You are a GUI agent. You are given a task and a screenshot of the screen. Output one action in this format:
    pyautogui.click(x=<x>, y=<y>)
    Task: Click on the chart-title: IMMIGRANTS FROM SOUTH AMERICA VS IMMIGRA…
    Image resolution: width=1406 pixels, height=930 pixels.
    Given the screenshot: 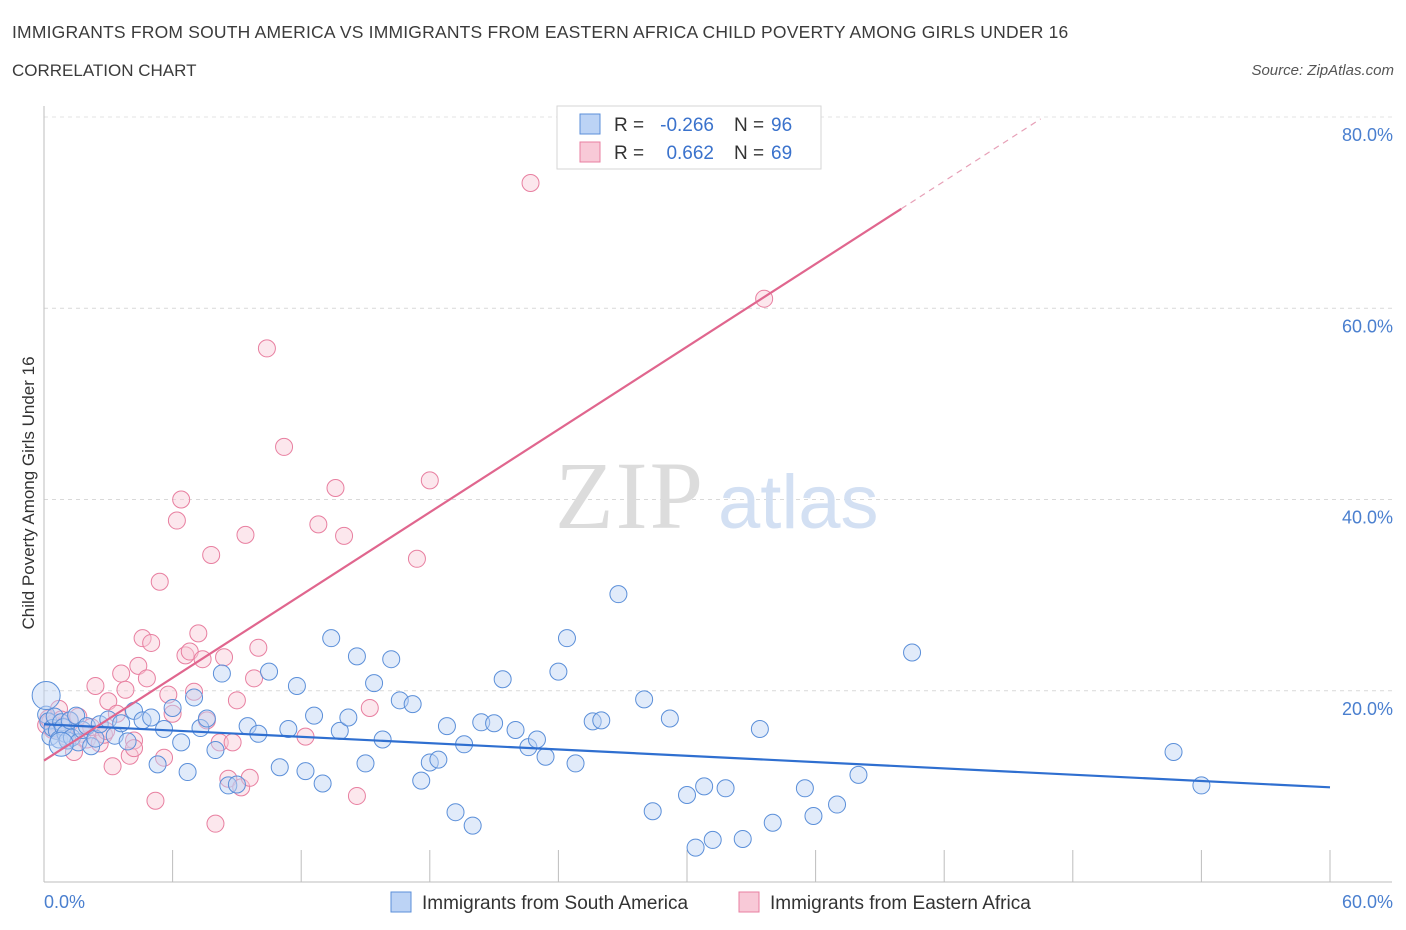 What is the action you would take?
    pyautogui.click(x=540, y=32)
    